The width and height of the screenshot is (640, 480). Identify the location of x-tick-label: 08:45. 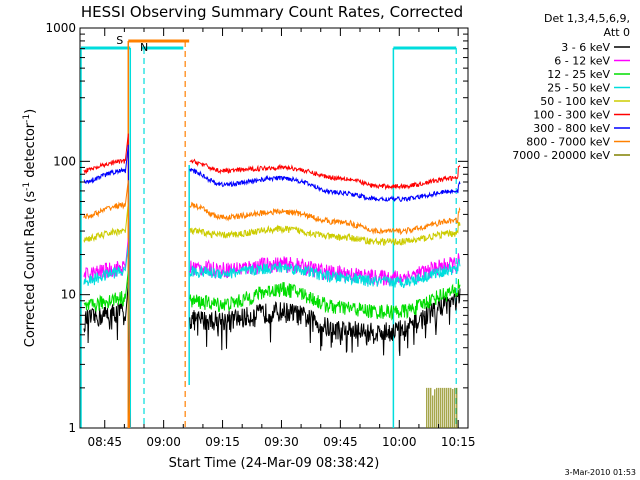
(104, 442).